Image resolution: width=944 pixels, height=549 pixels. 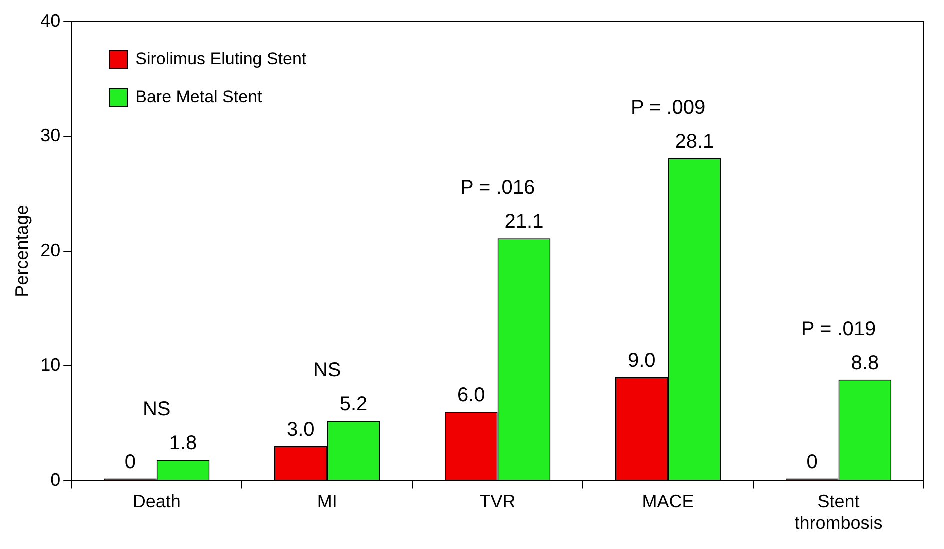 What do you see at coordinates (50, 365) in the screenshot?
I see `y-tick-label: 10` at bounding box center [50, 365].